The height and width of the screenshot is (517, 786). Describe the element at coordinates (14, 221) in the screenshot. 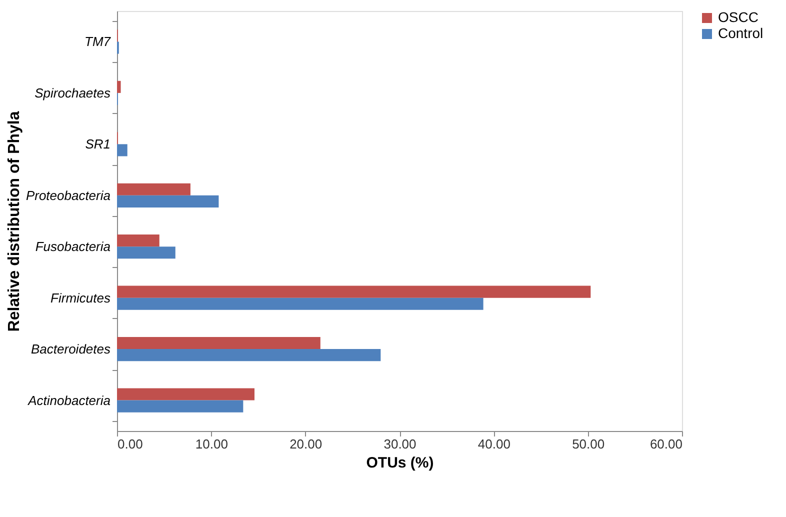

I see `y-axis-title: Relative distribution of Phyla` at that location.